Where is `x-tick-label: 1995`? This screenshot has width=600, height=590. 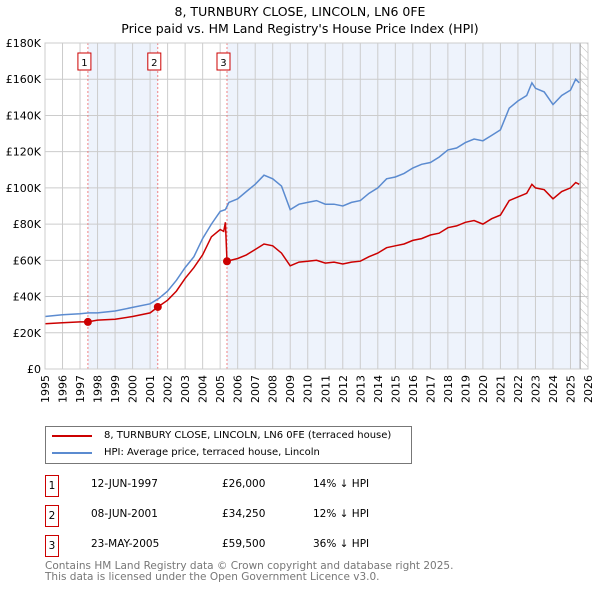
x-tick-label: 1995 is located at coordinates (45, 389).